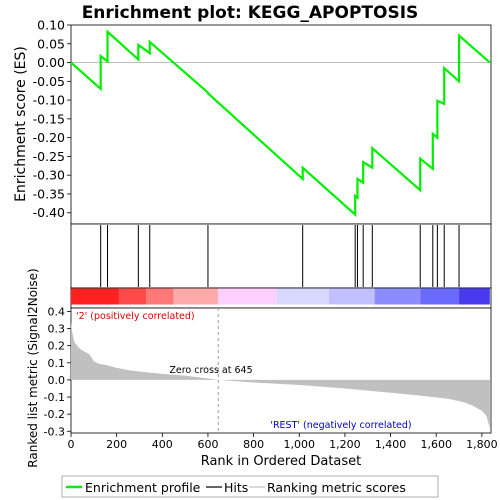 The image size is (500, 500). Describe the element at coordinates (51, 25) in the screenshot. I see `es-y-tick-label: 0.10` at that location.